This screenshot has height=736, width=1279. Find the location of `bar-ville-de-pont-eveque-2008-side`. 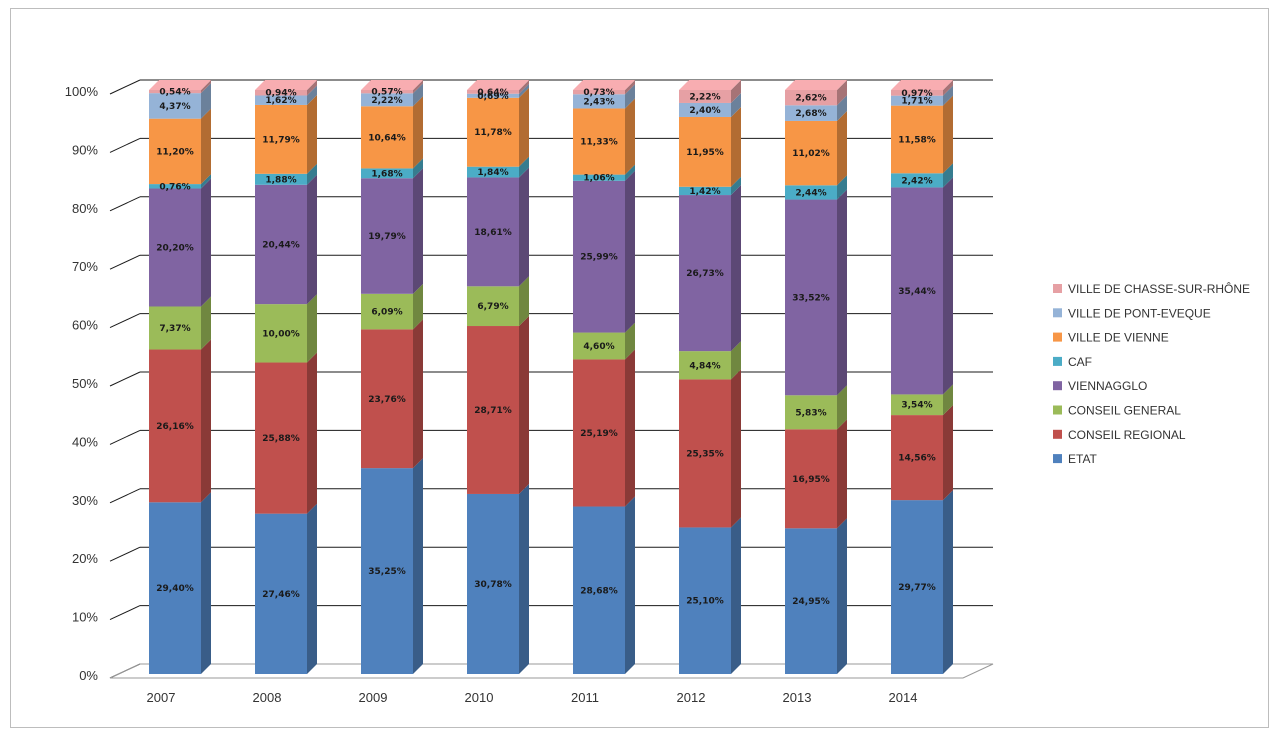

bar-ville-de-pont-eveque-2008-side is located at coordinates (312, 95).